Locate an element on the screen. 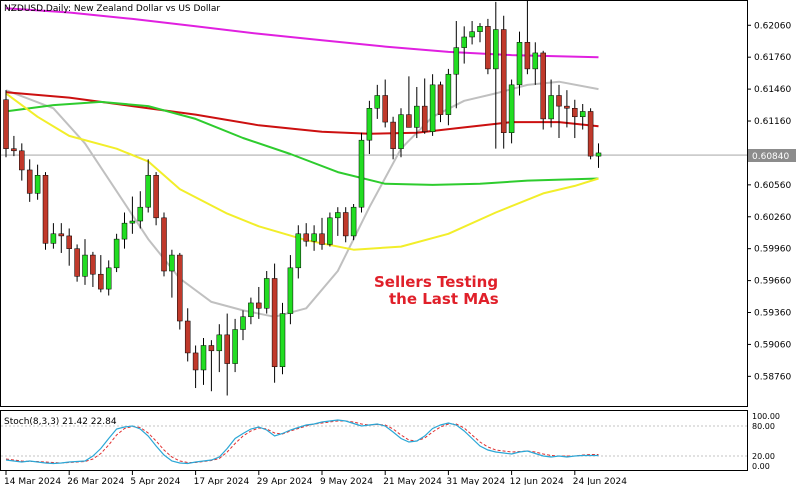 This screenshot has width=800, height=489. stoch-axis-label: 20.00 is located at coordinates (763, 456).